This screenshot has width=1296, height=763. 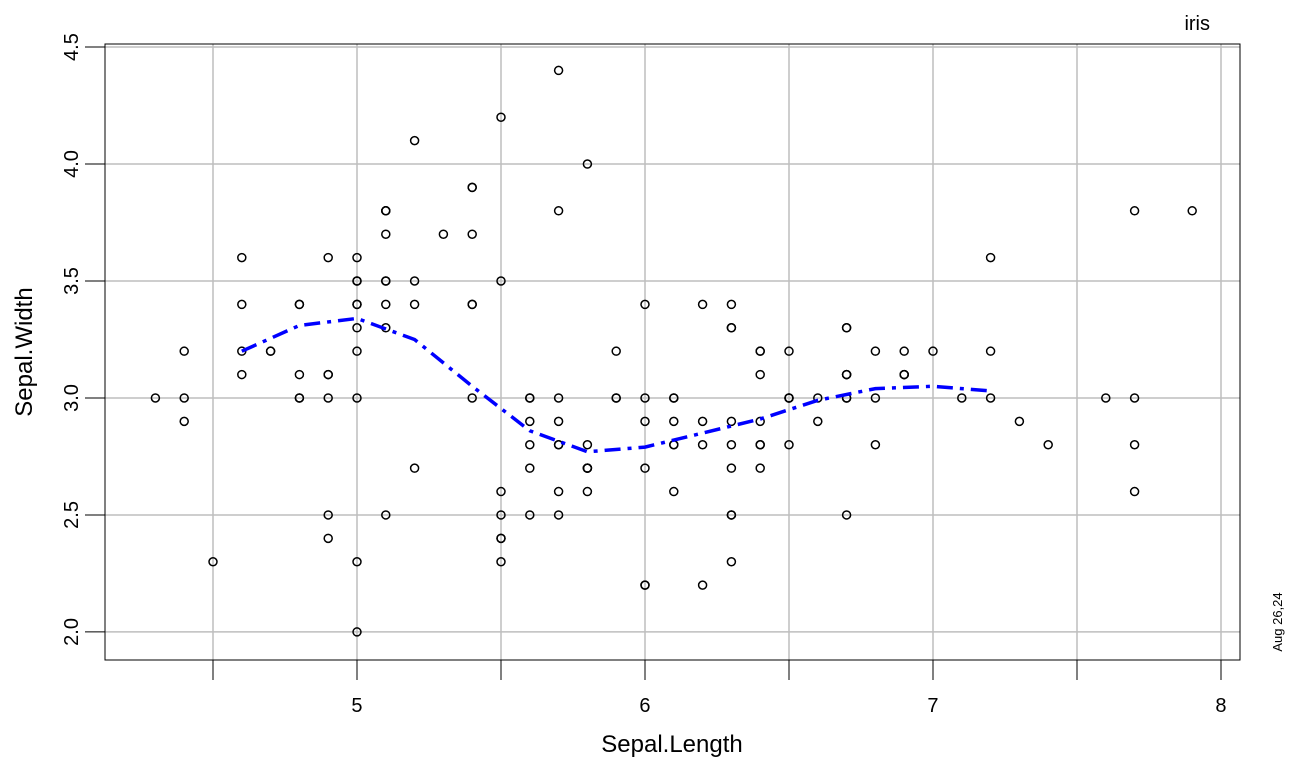 I want to click on x-tick-label: 6, so click(x=644, y=706).